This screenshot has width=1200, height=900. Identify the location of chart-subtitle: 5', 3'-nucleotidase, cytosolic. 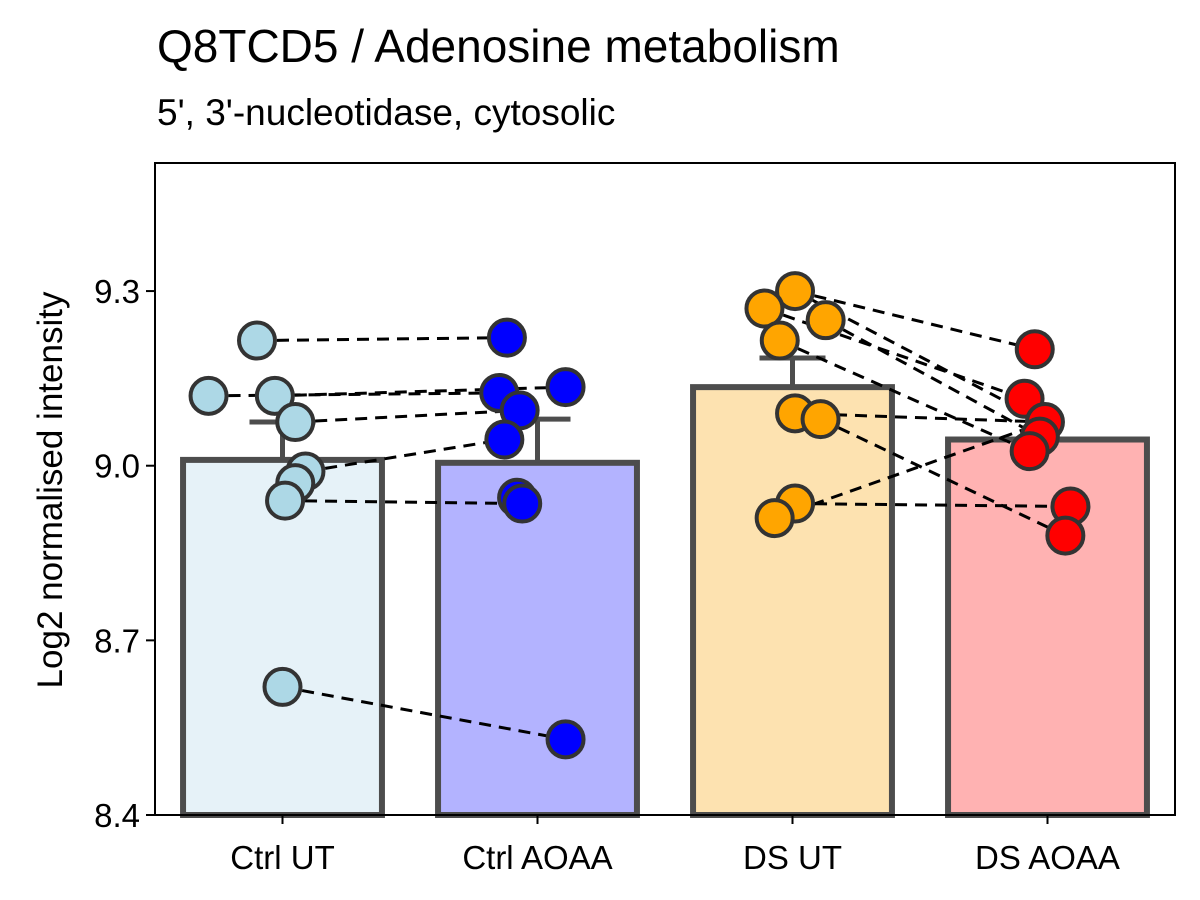
(386, 112).